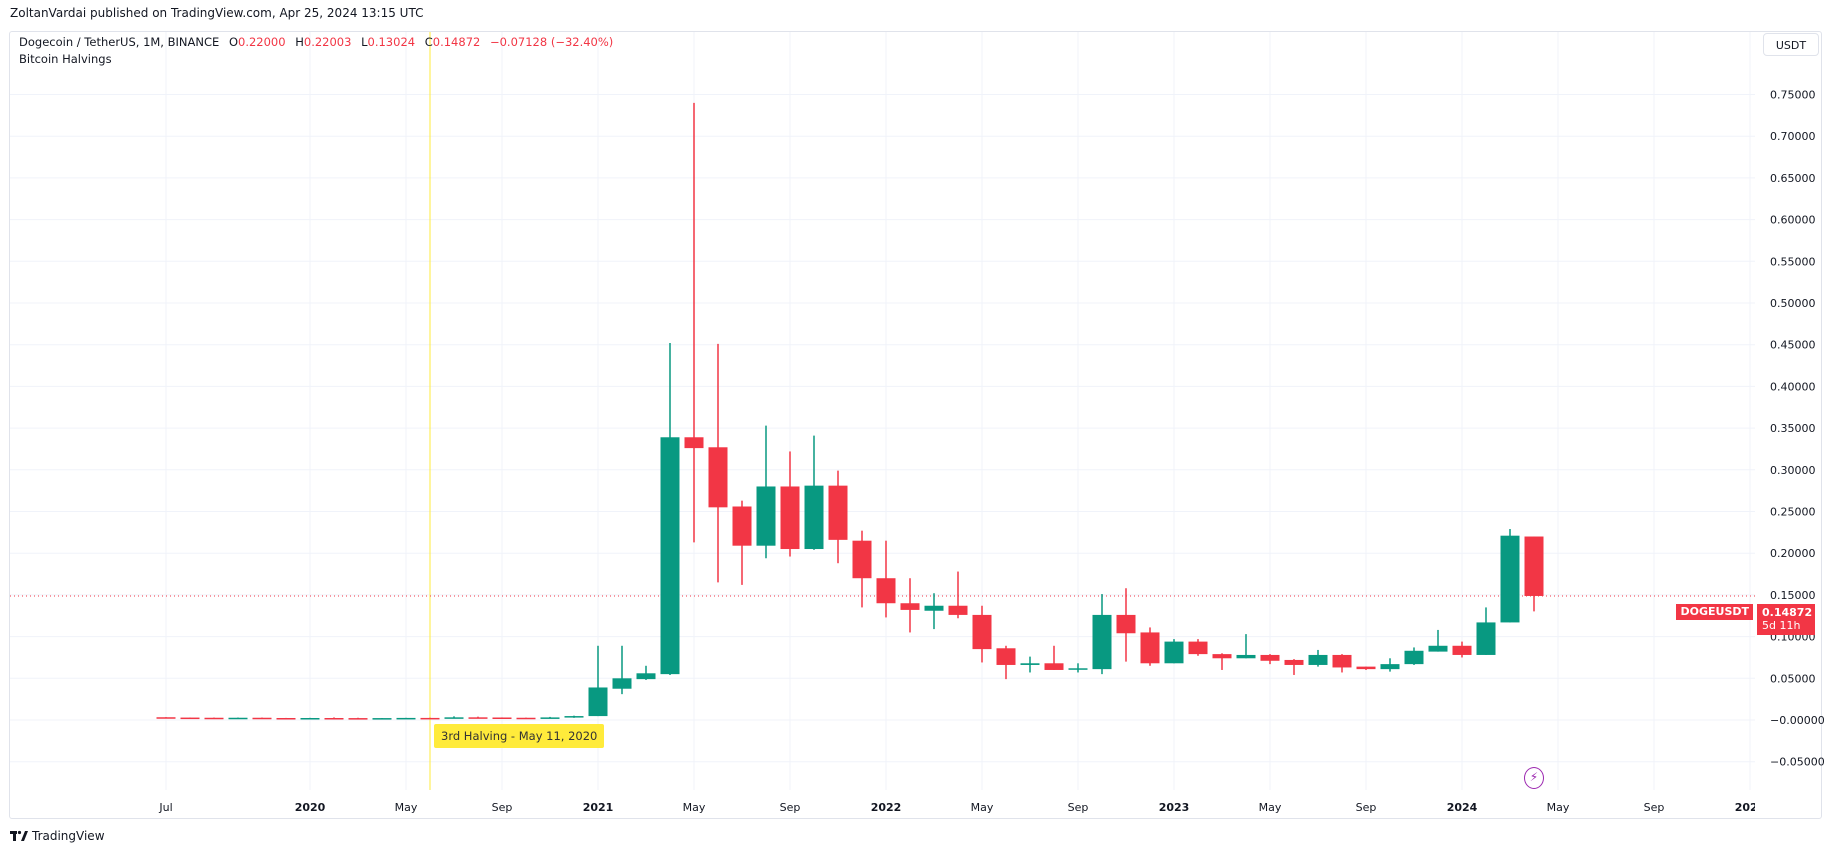 The image size is (1835, 857). Describe the element at coordinates (1462, 807) in the screenshot. I see `time-tick-label: 2024` at that location.